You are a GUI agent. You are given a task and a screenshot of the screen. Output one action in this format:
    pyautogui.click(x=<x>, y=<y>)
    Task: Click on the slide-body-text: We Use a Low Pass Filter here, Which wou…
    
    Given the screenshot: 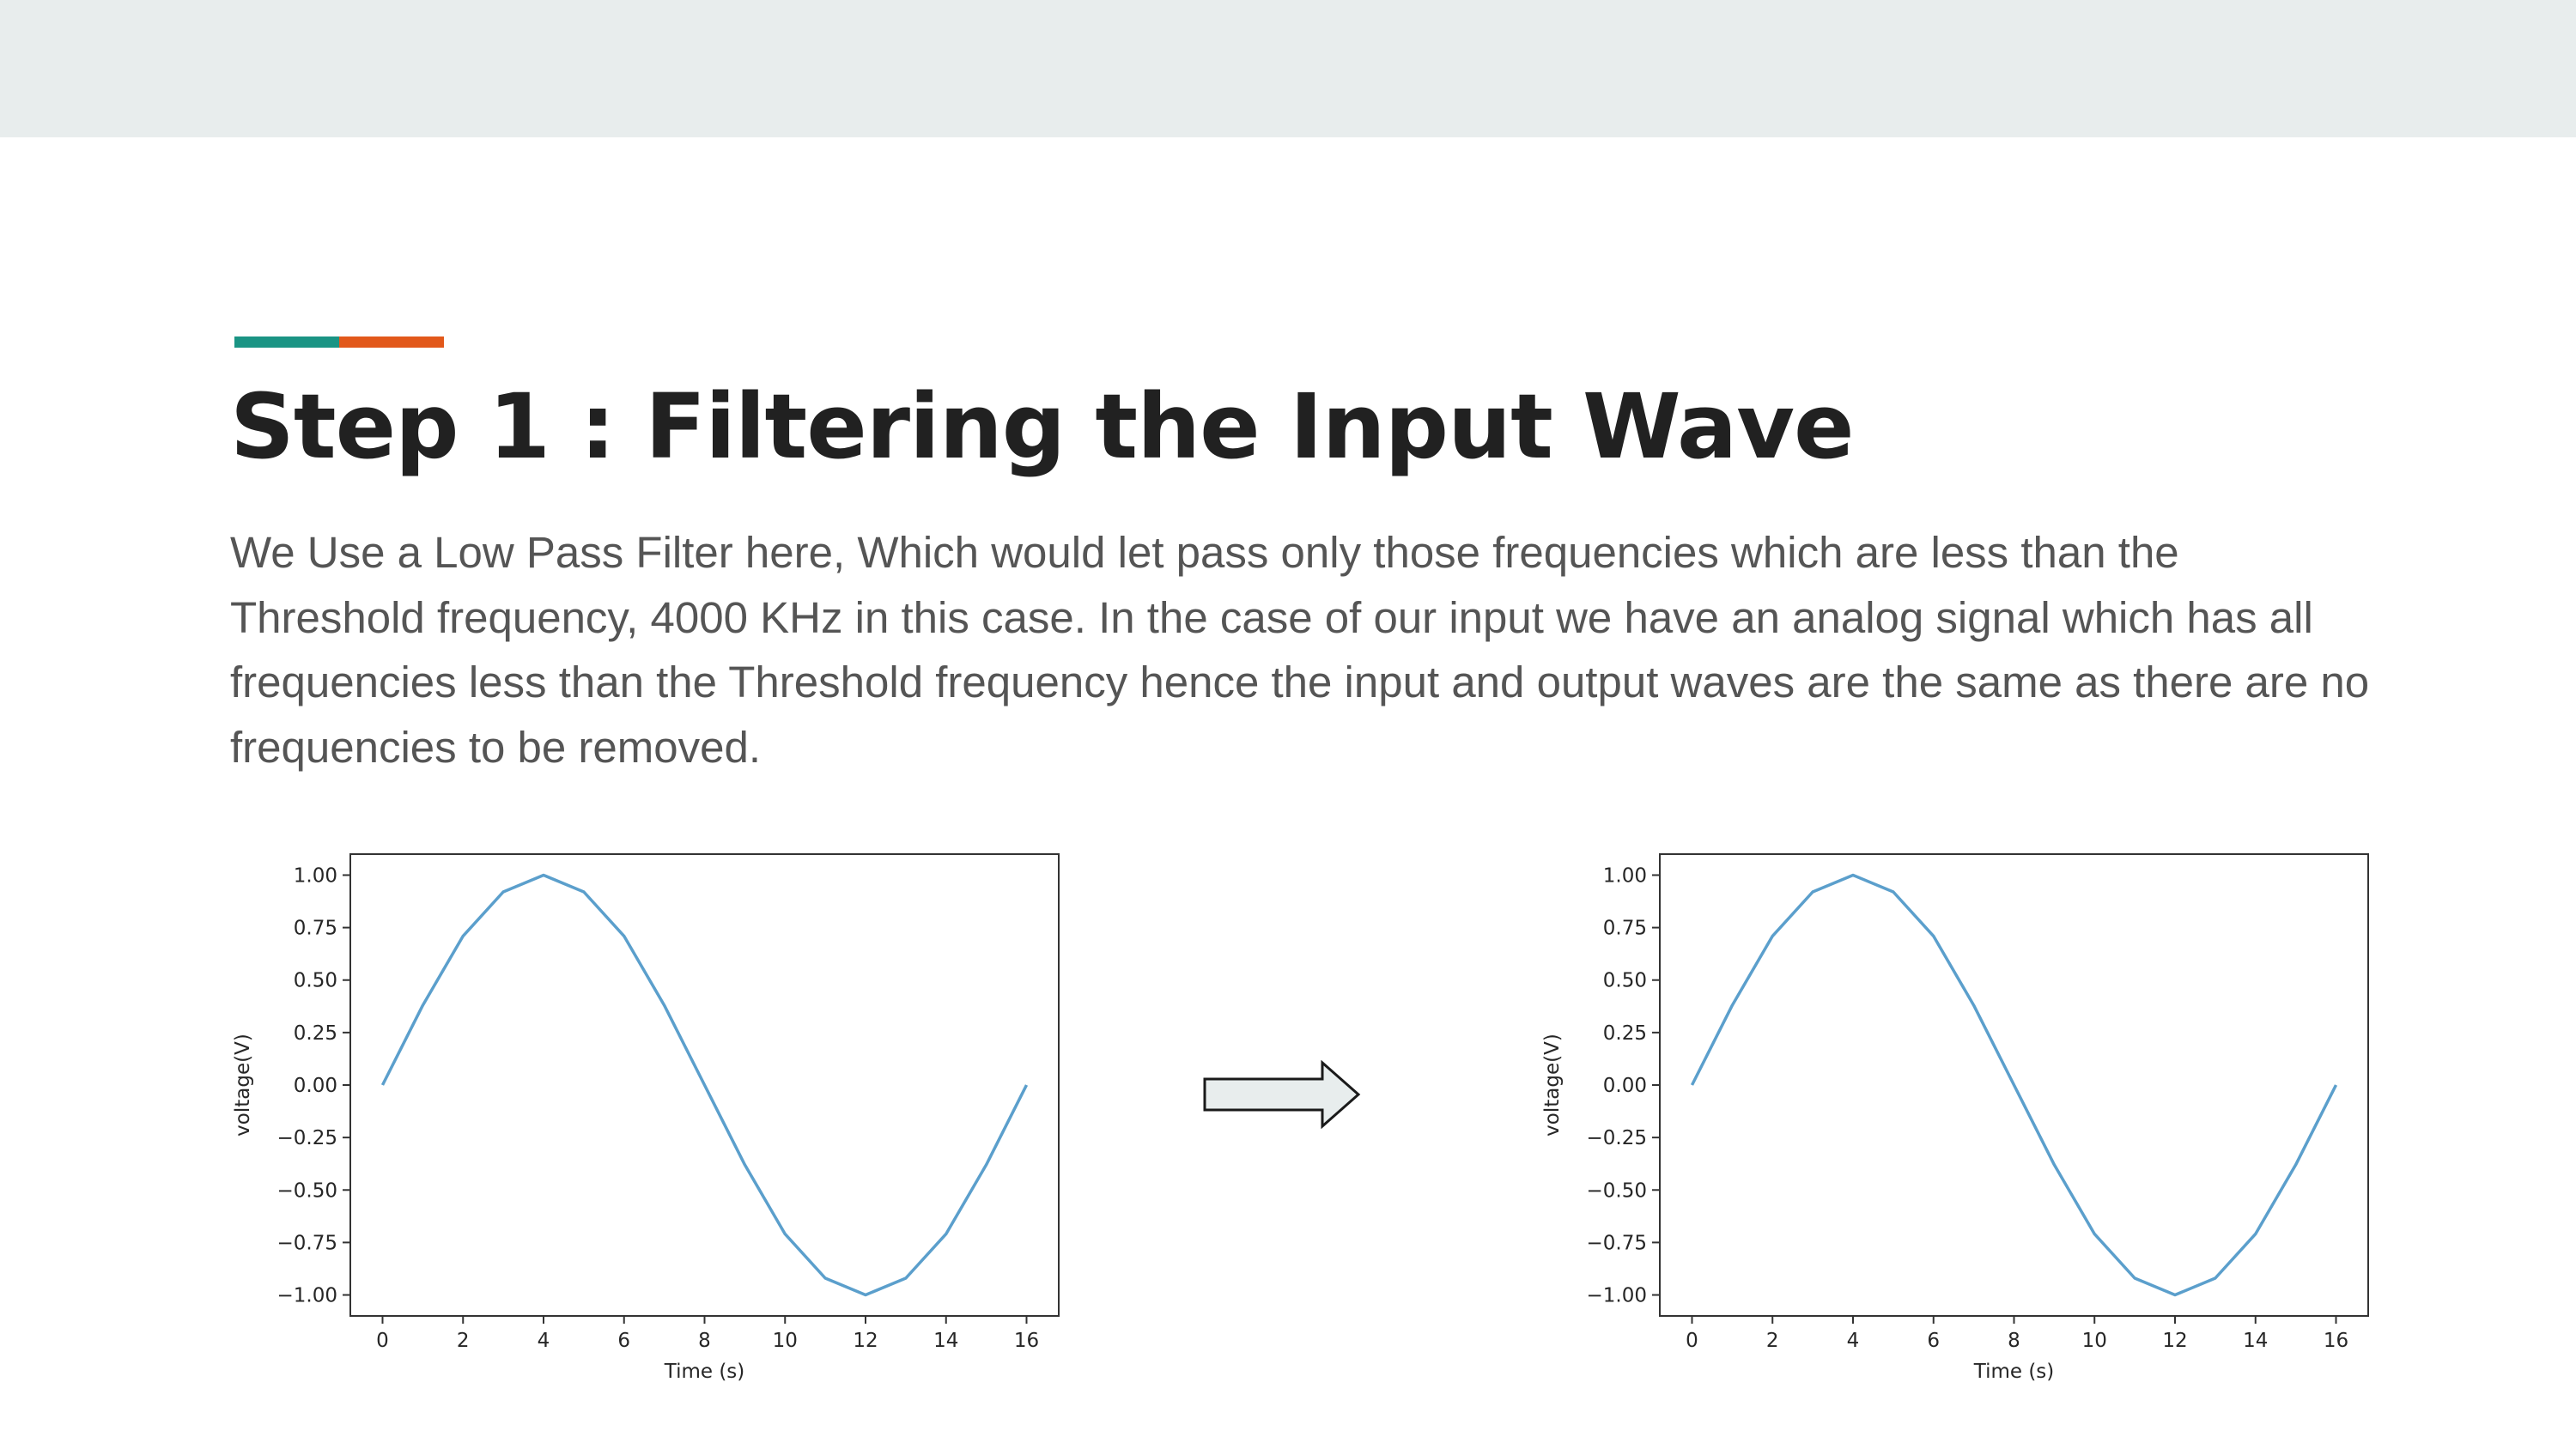 What is the action you would take?
    pyautogui.click(x=1300, y=650)
    